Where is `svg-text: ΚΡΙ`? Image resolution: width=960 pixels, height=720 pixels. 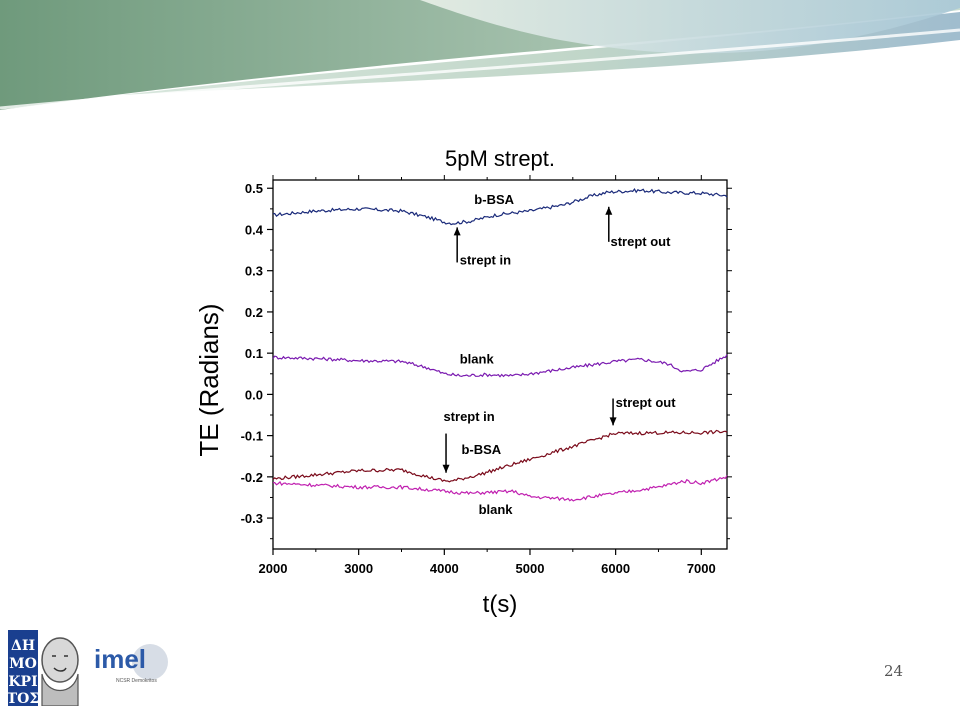 svg-text: ΚΡΙ is located at coordinates (22, 682).